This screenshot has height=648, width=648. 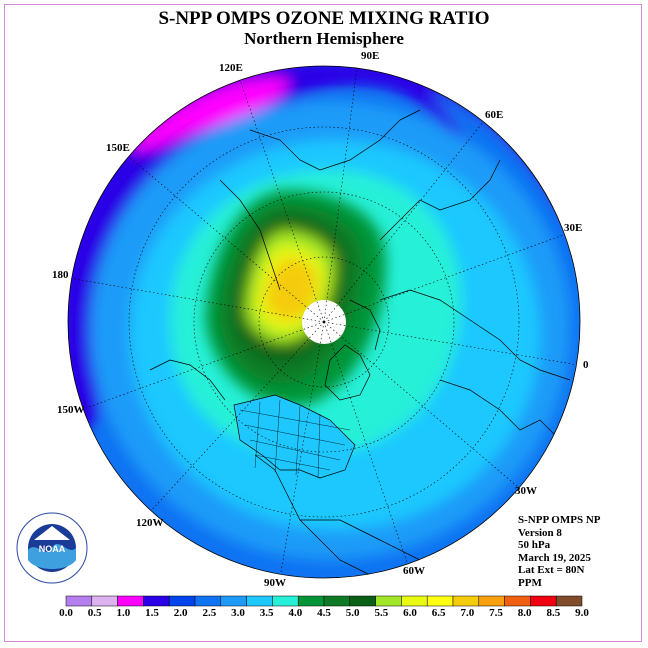 I want to click on lon-label-60w: 60W, so click(x=414, y=571).